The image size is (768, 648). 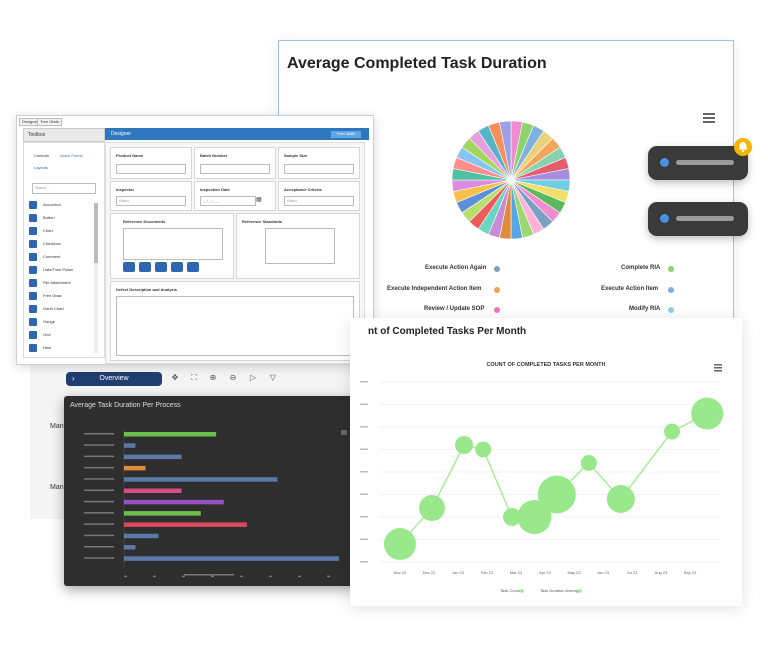 I want to click on delete-icon, so click(x=177, y=267).